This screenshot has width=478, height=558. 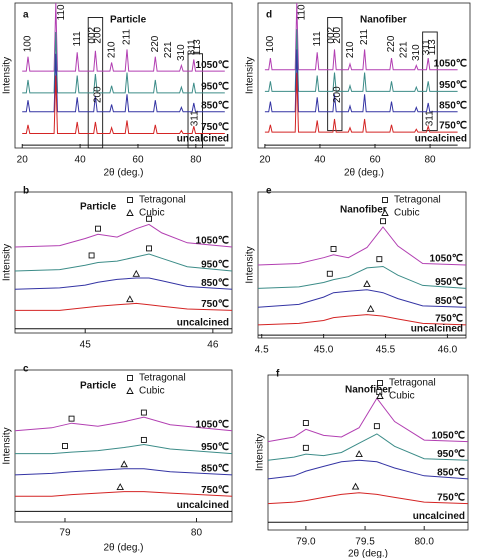 What do you see at coordinates (127, 37) in the screenshot?
I see `peak-label: 211` at bounding box center [127, 37].